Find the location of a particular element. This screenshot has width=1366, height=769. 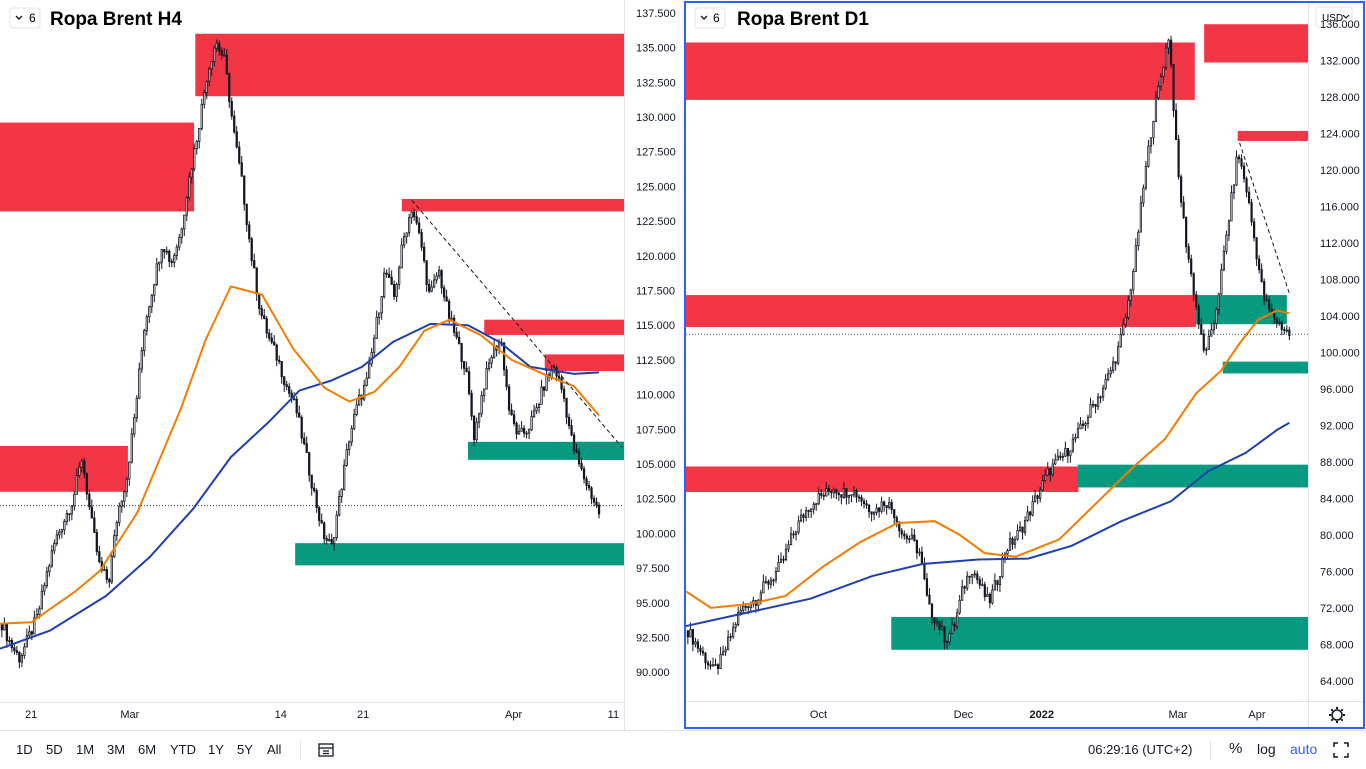

price-tick-label: 125.000 is located at coordinates (656, 187).